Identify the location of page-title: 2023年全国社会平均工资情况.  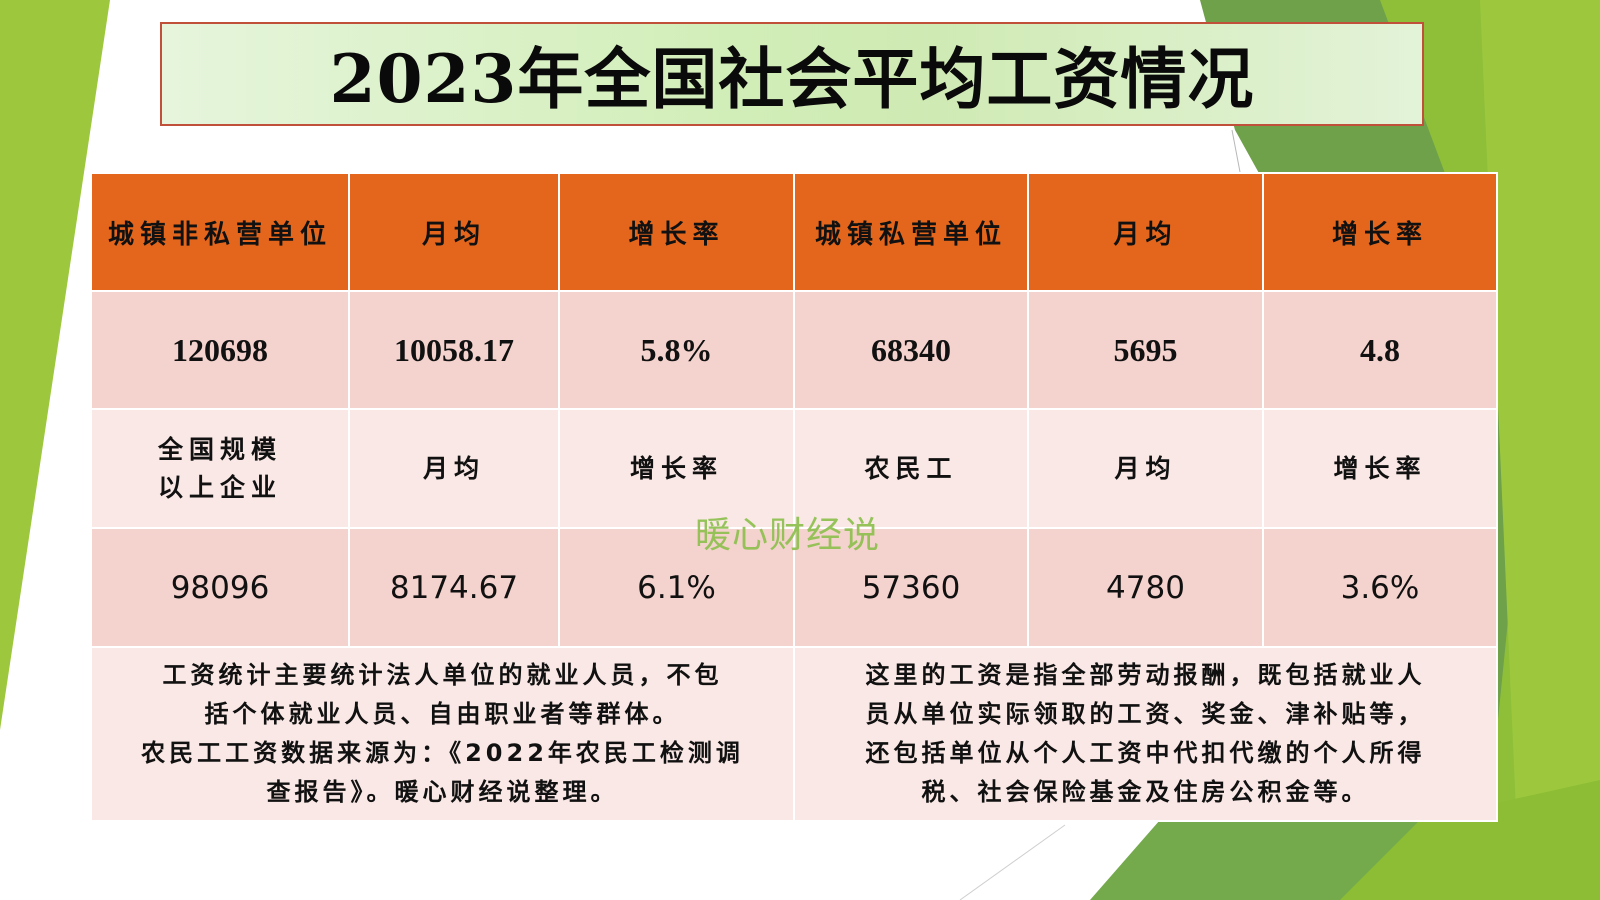
(792, 79).